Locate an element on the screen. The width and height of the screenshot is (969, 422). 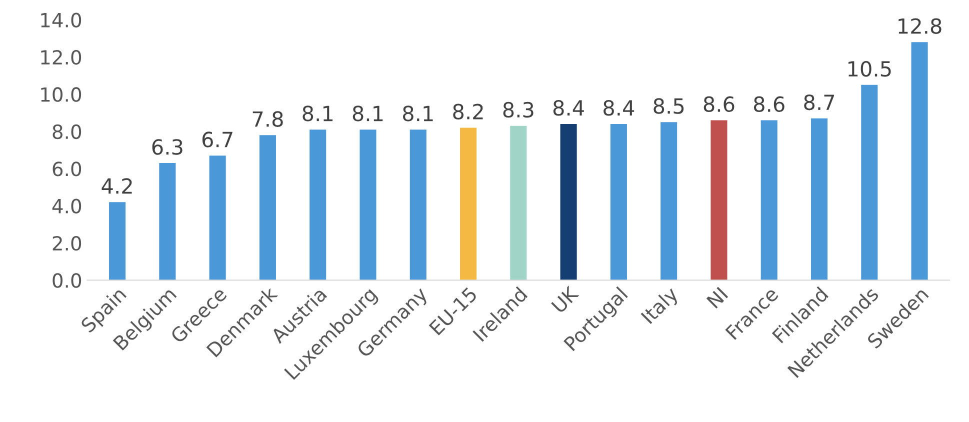
data-label: 7.8 is located at coordinates (267, 119).